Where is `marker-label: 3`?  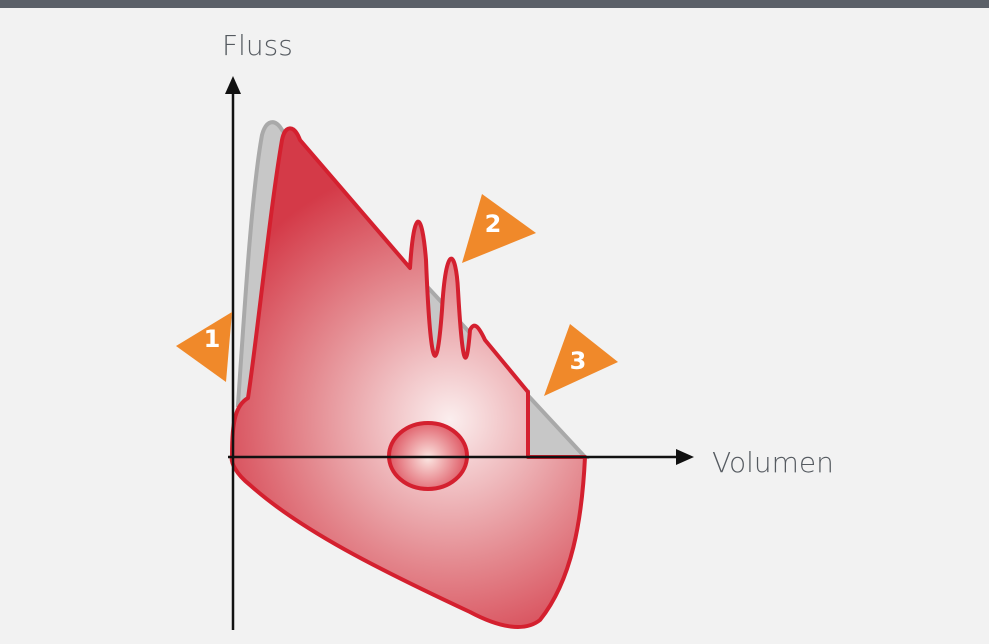 marker-label: 3 is located at coordinates (578, 361).